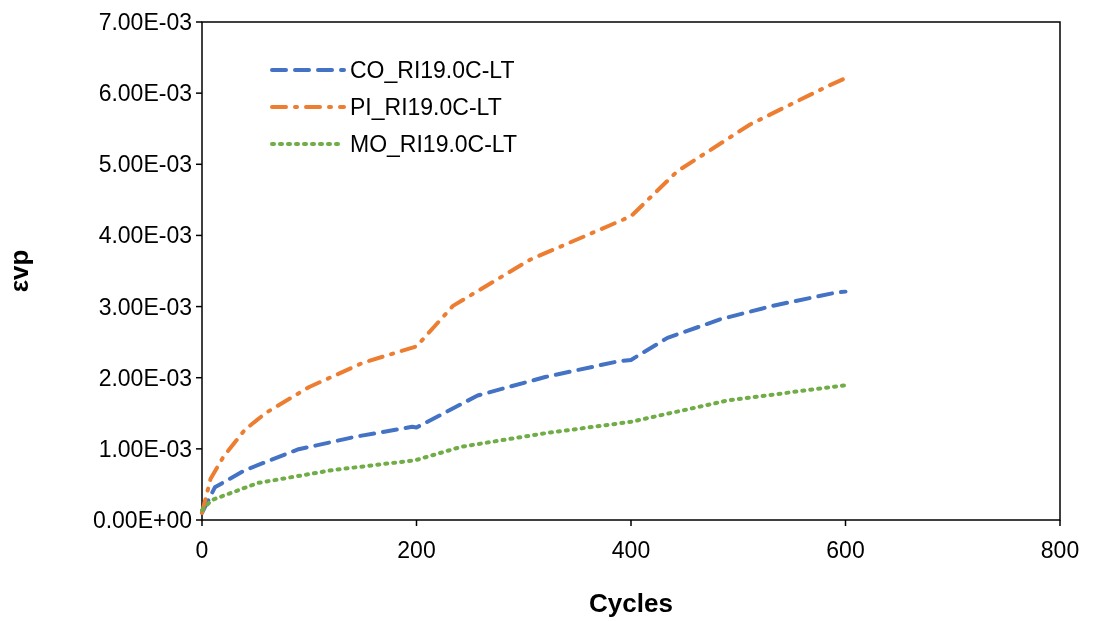 This screenshot has width=1094, height=621. What do you see at coordinates (142, 520) in the screenshot?
I see `y-tick-label: 0.00E+00` at bounding box center [142, 520].